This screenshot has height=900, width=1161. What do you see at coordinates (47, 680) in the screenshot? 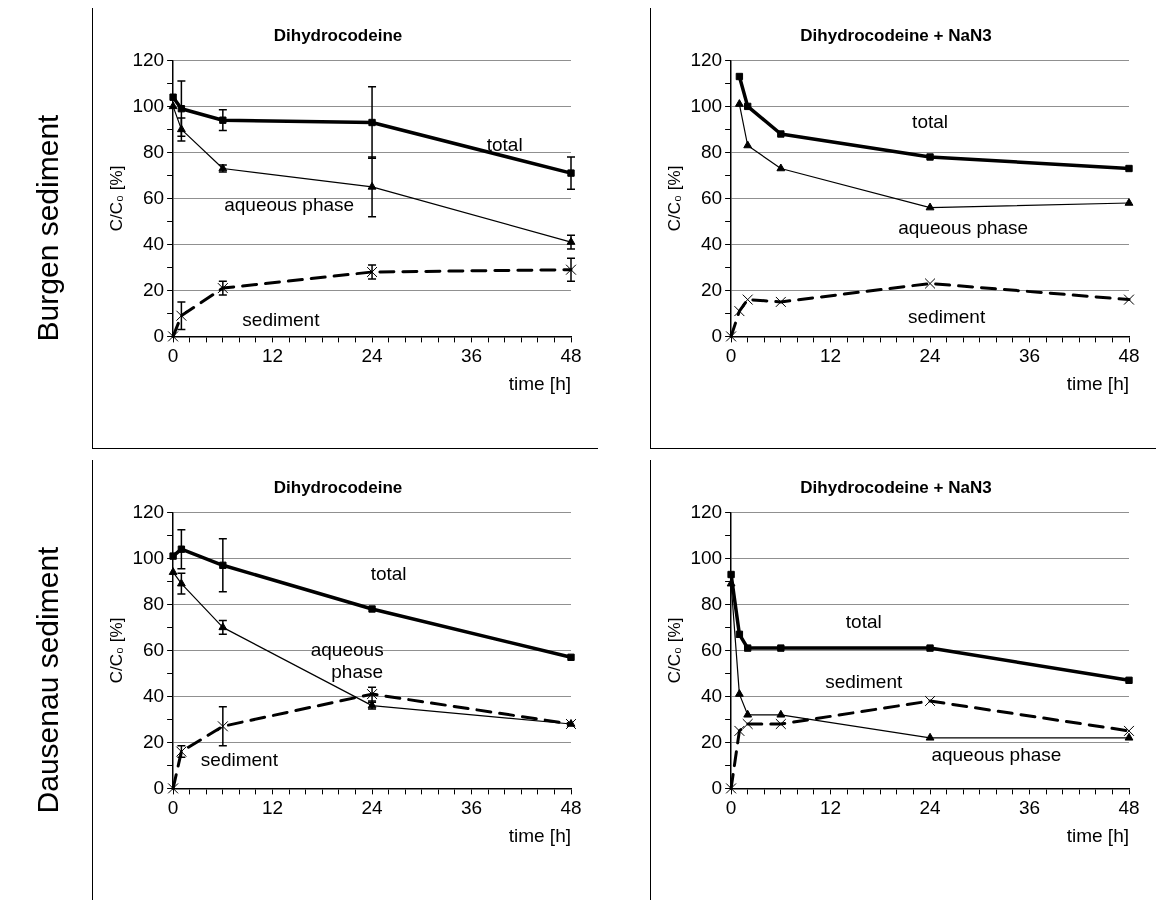
I see `text: Dausenau sediment` at bounding box center [47, 680].